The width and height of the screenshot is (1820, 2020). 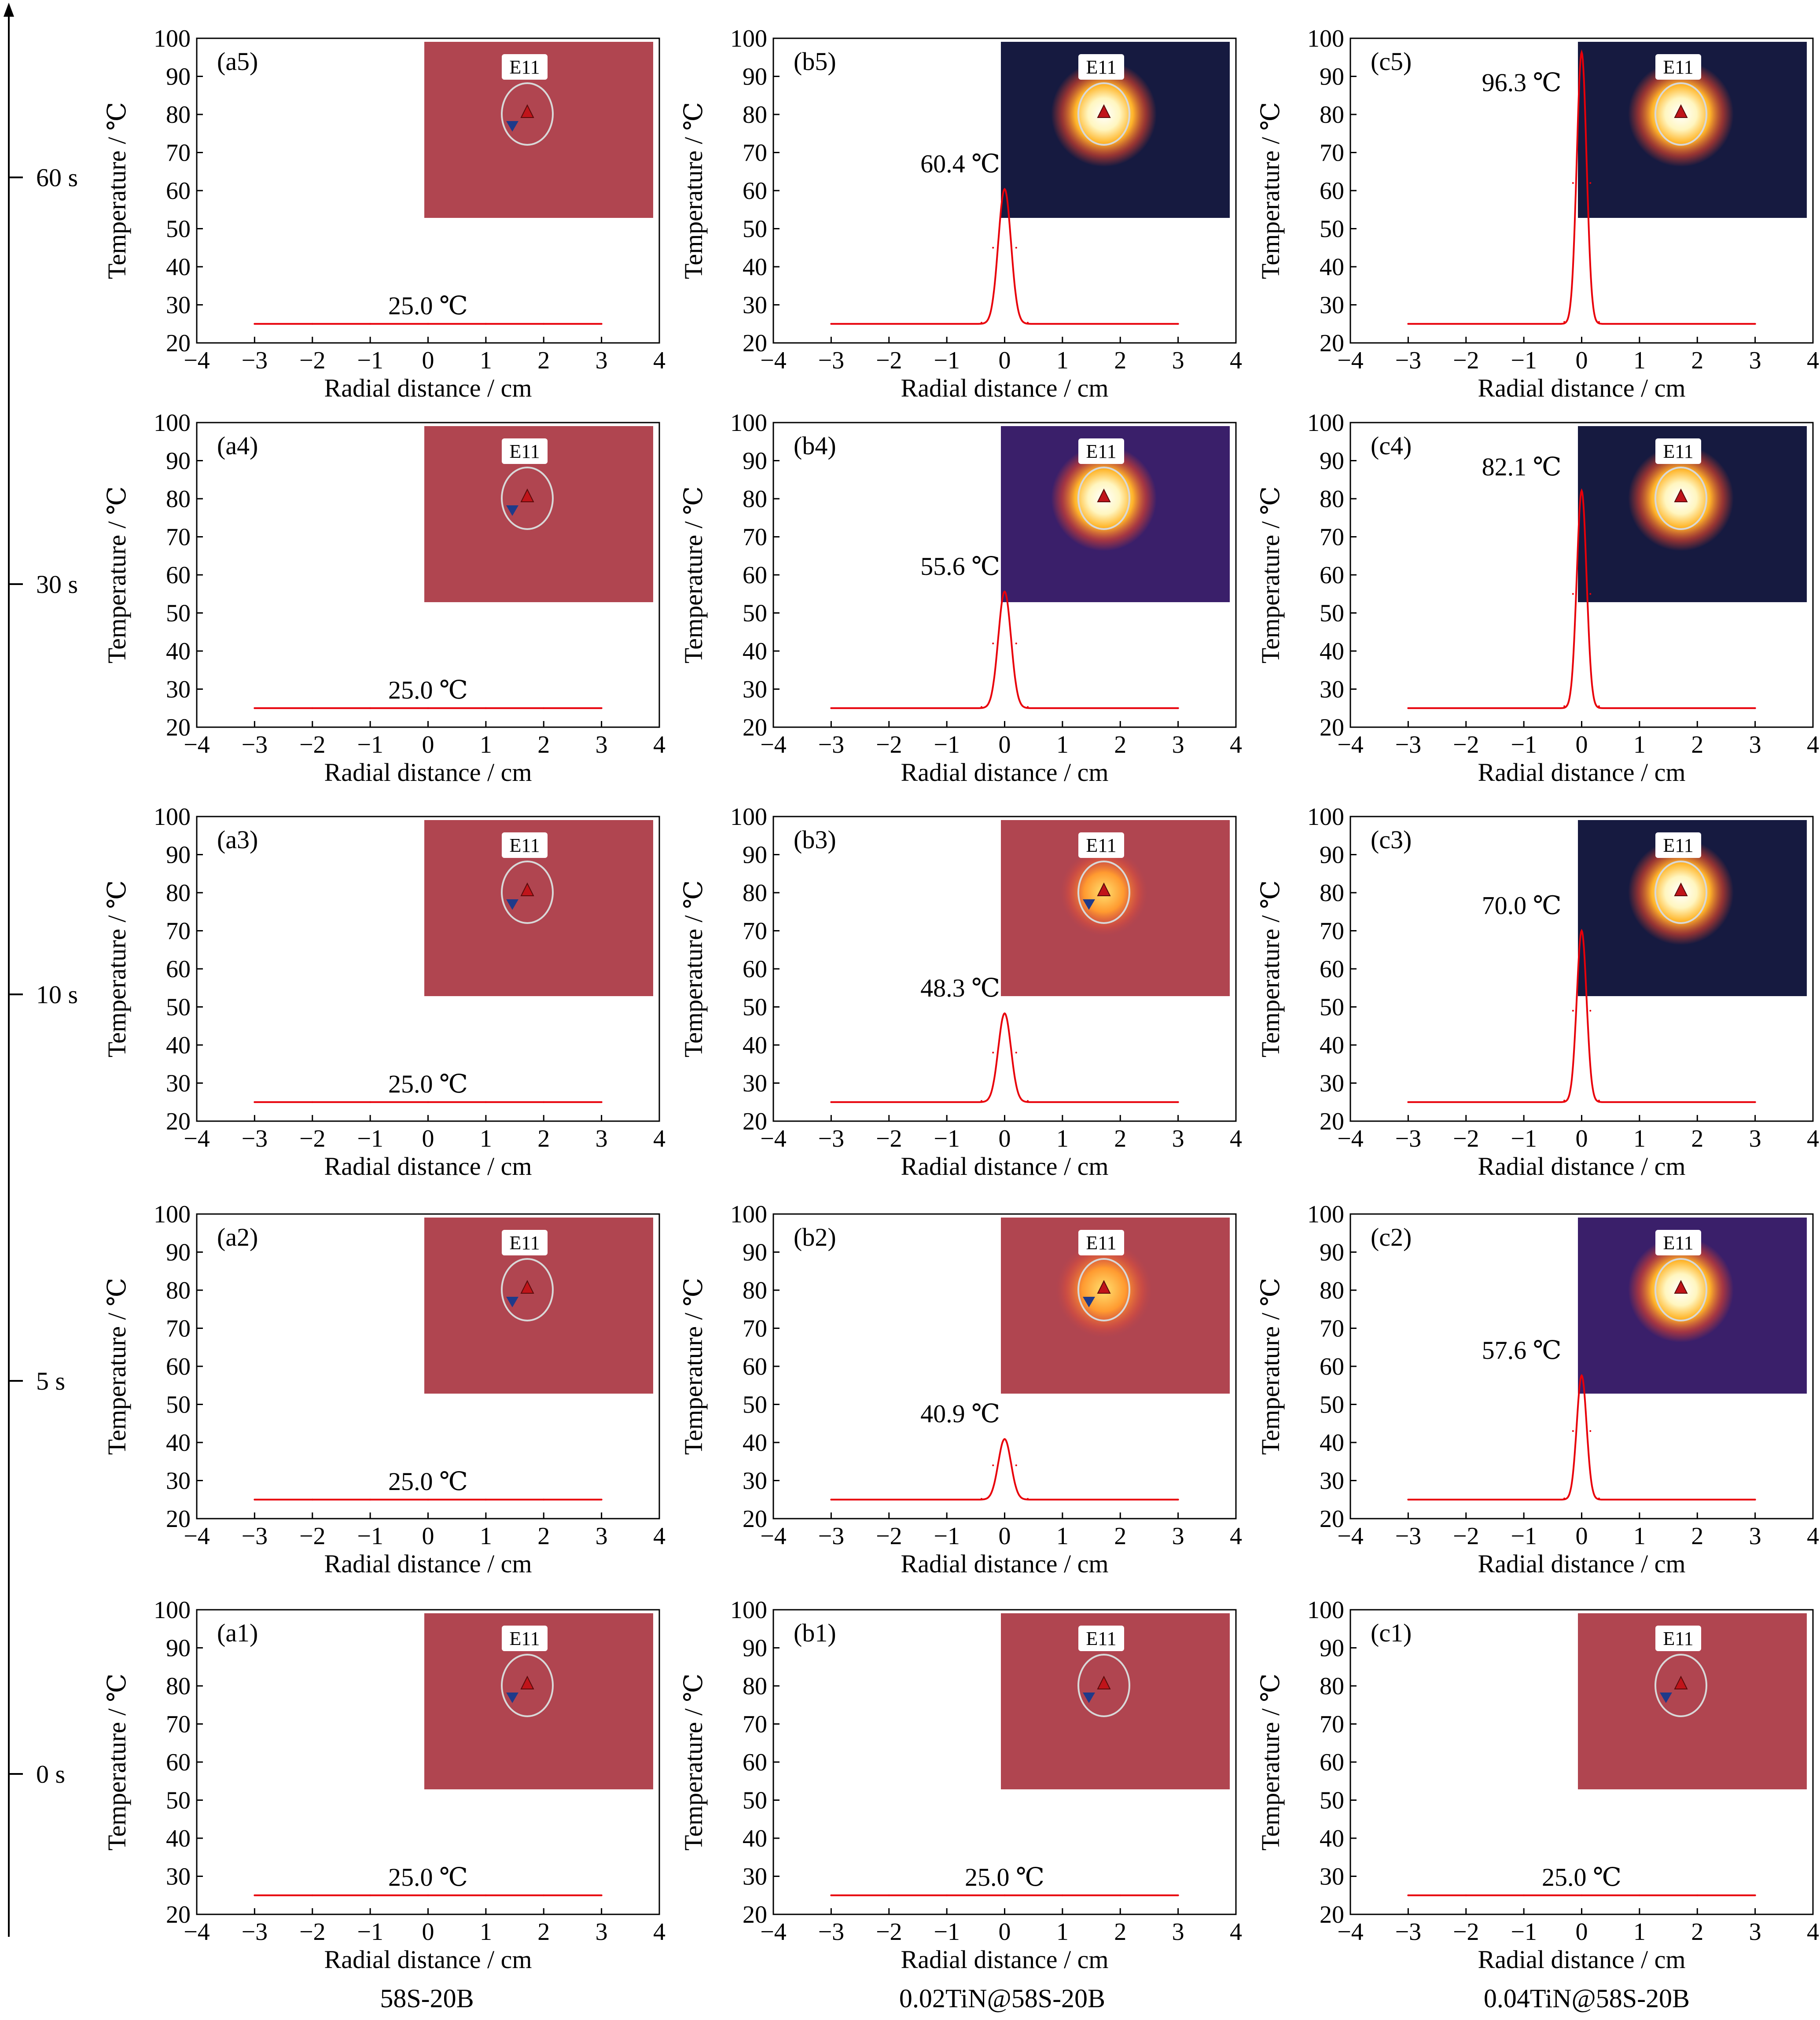 What do you see at coordinates (815, 839) in the screenshot?
I see `panel-label: (b3)` at bounding box center [815, 839].